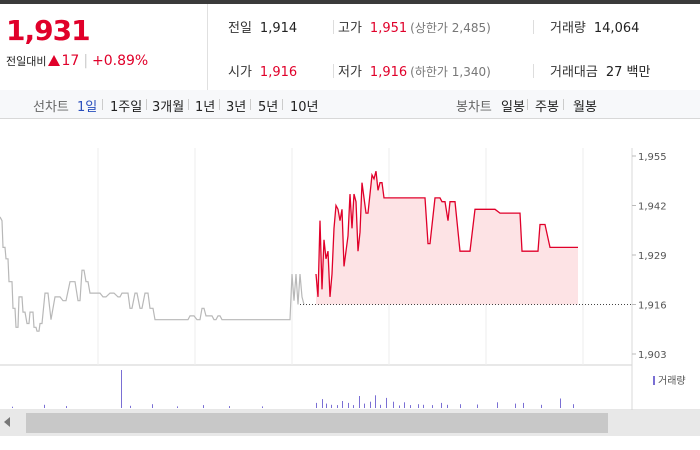  Describe the element at coordinates (104, 47) in the screenshot. I see `price-box: 1,931 전일대비 17 | +0.89%` at that location.